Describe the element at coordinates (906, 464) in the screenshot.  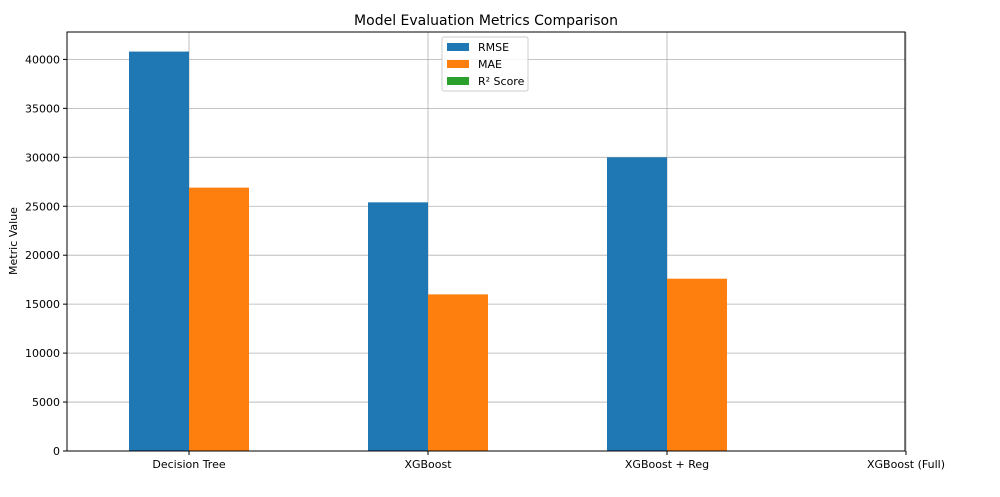
I see `x-tick-label: XGBoost (Full)` at that location.